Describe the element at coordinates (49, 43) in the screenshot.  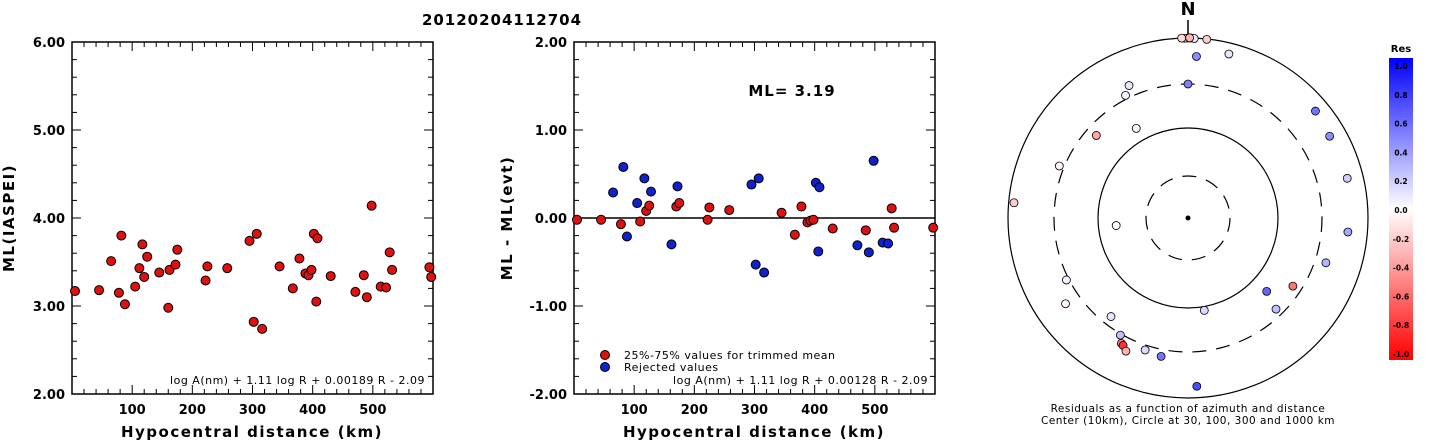
I see `y-tick-label: 6.00` at that location.